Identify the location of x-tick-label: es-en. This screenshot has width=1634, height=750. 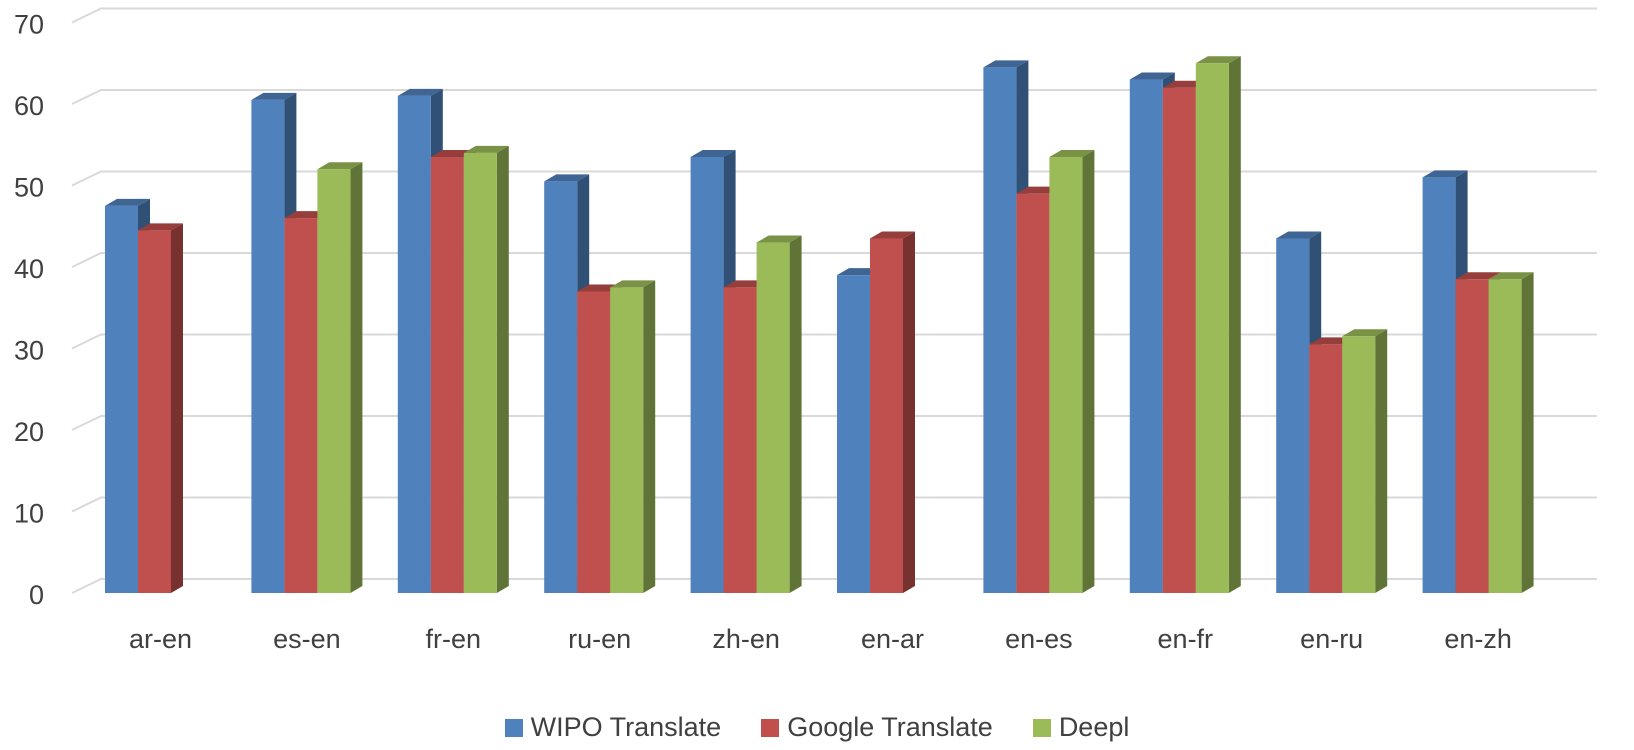
(307, 639).